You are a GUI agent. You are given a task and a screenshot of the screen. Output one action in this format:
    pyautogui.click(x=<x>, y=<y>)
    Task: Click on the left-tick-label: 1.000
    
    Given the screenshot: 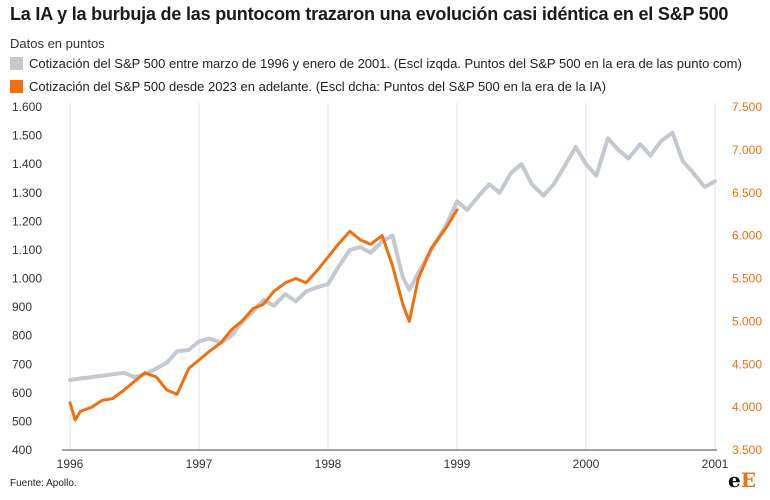 What is the action you would take?
    pyautogui.click(x=27, y=279)
    